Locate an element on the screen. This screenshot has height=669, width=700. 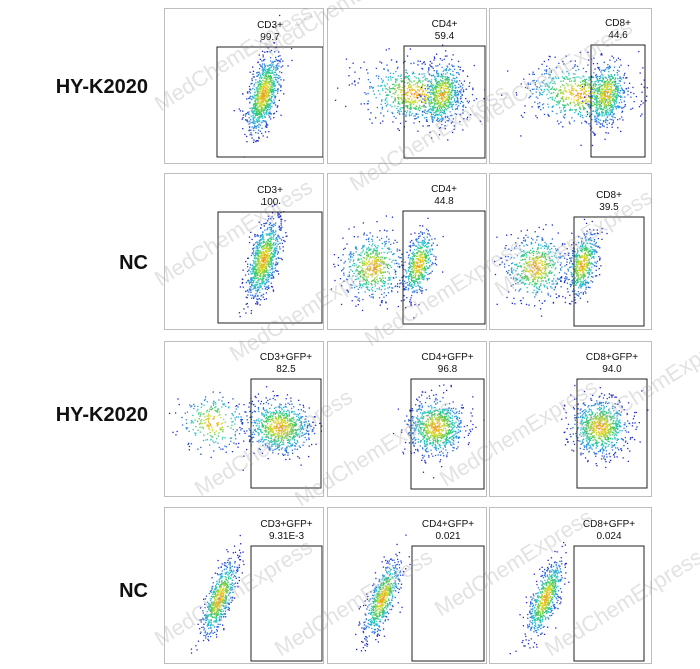
gate-label: CD4+ 59.4 is located at coordinates (445, 31).